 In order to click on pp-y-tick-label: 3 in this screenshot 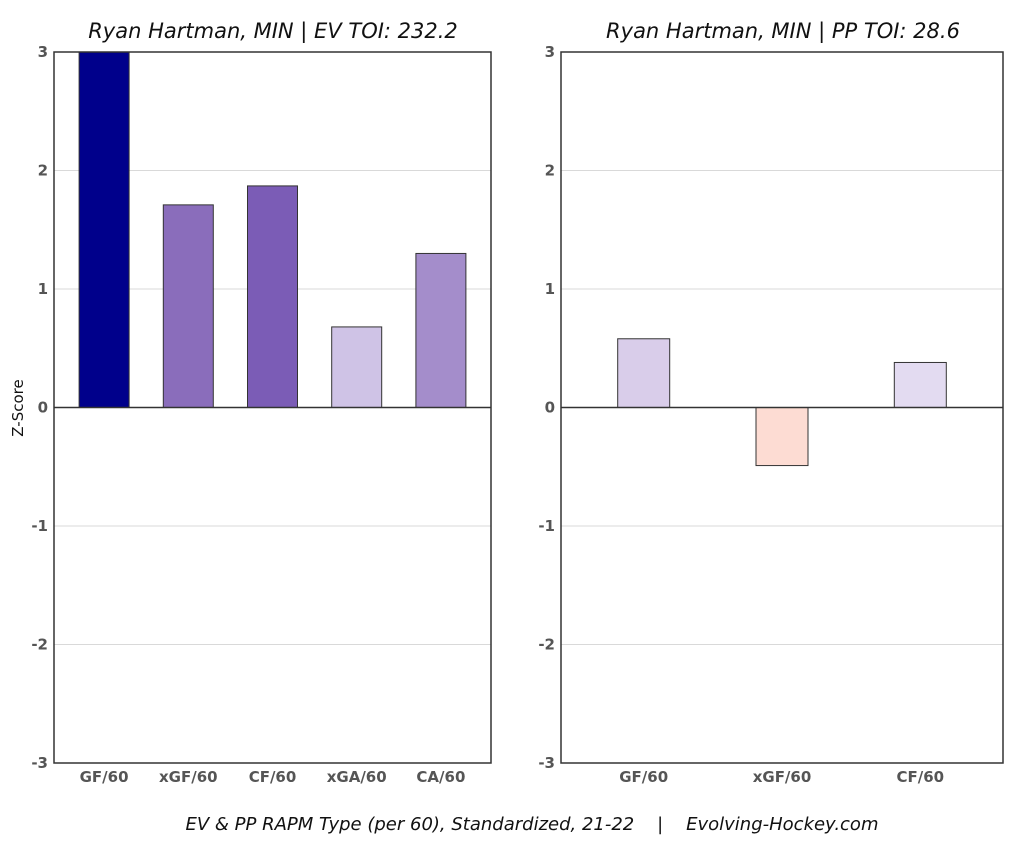, I will do `click(550, 52)`.